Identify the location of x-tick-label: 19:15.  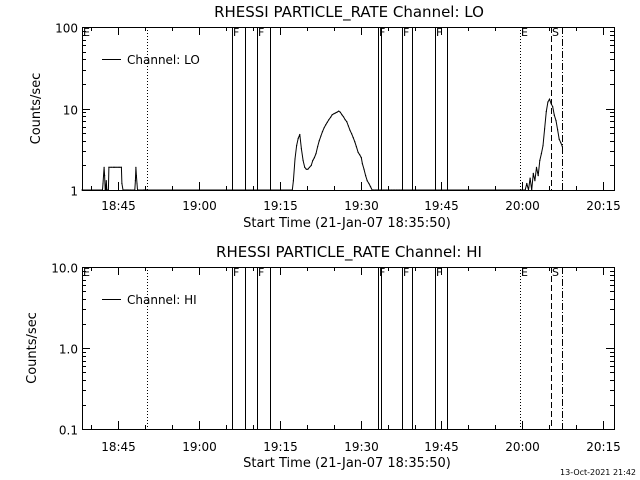
(280, 206).